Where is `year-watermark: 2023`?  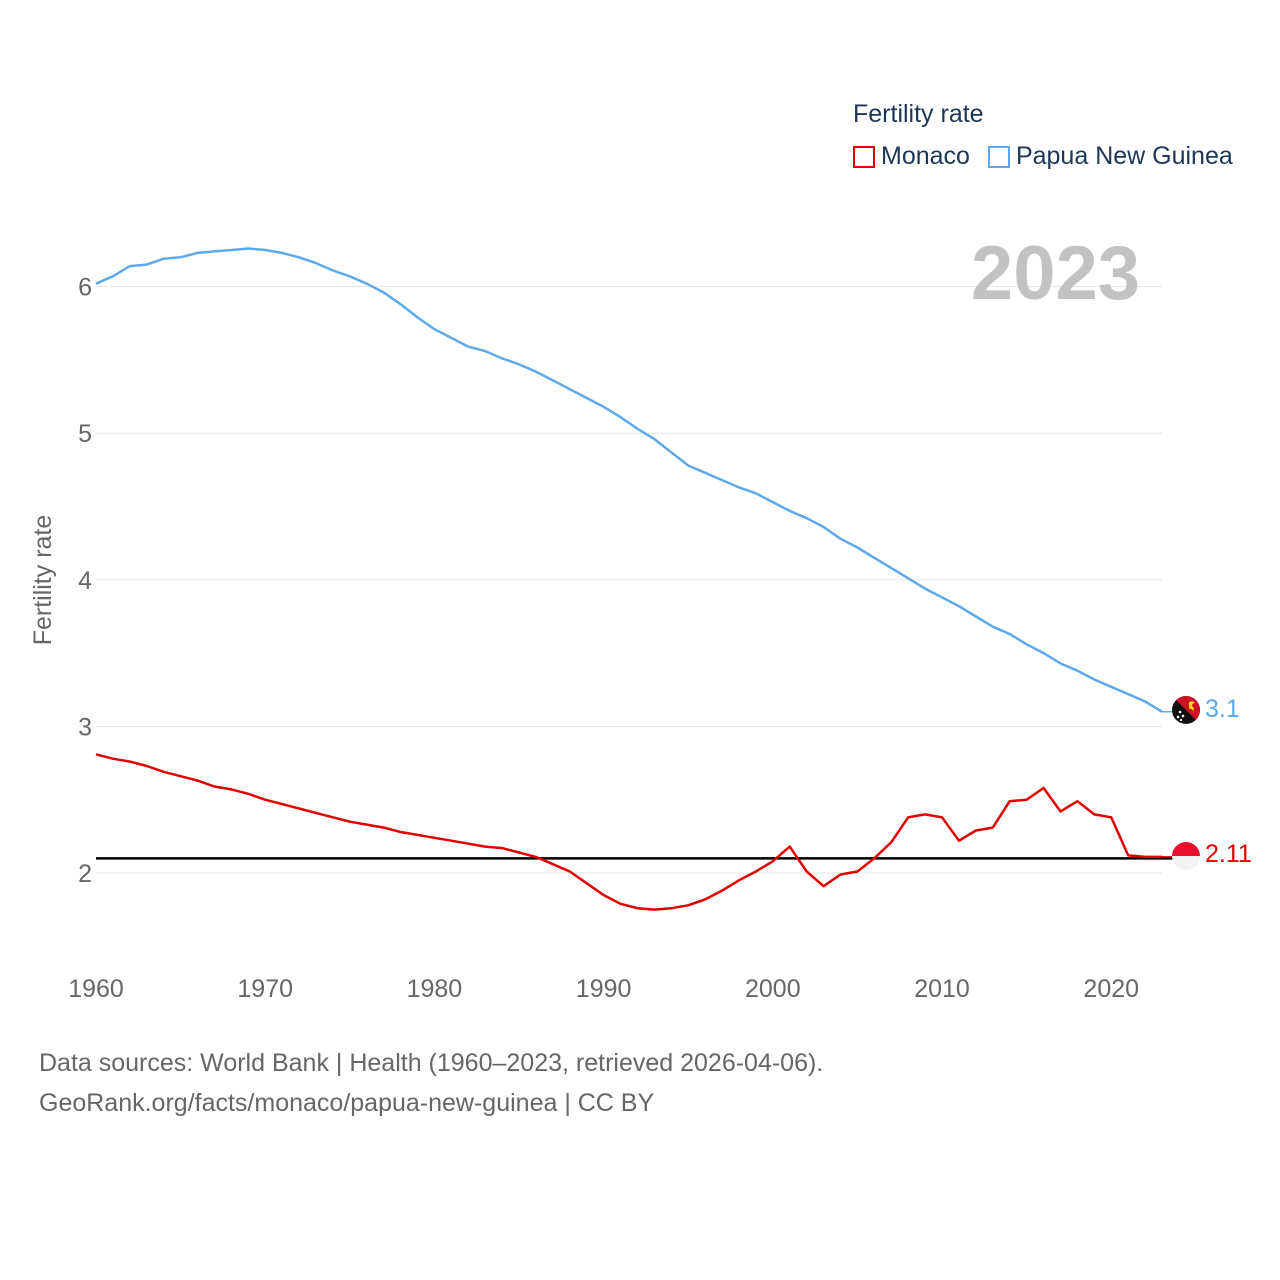
year-watermark: 2023 is located at coordinates (1055, 273).